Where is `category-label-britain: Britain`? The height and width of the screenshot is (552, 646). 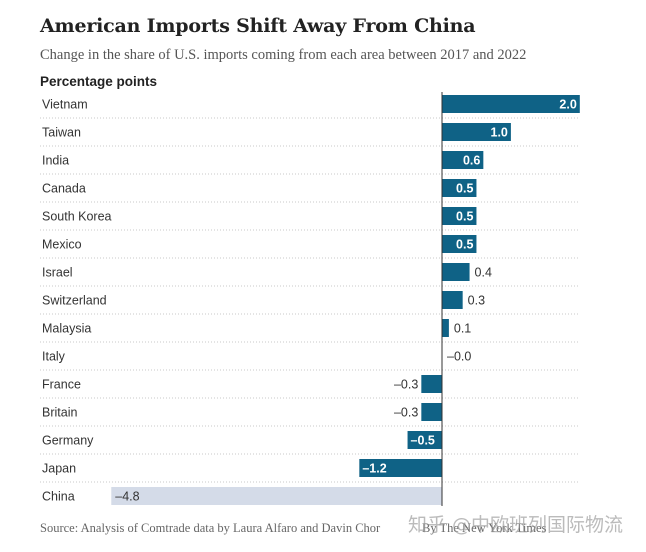 category-label-britain: Britain is located at coordinates (59, 413).